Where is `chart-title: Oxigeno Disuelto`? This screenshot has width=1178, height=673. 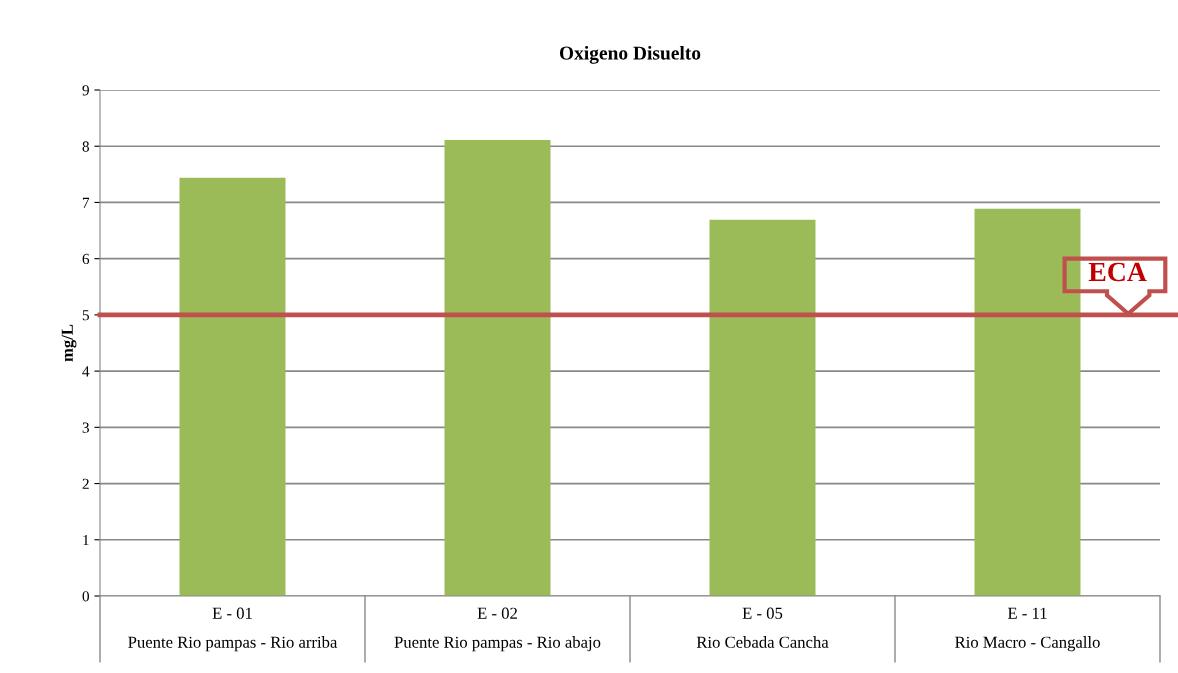
chart-title: Oxigeno Disuelto is located at coordinates (630, 54).